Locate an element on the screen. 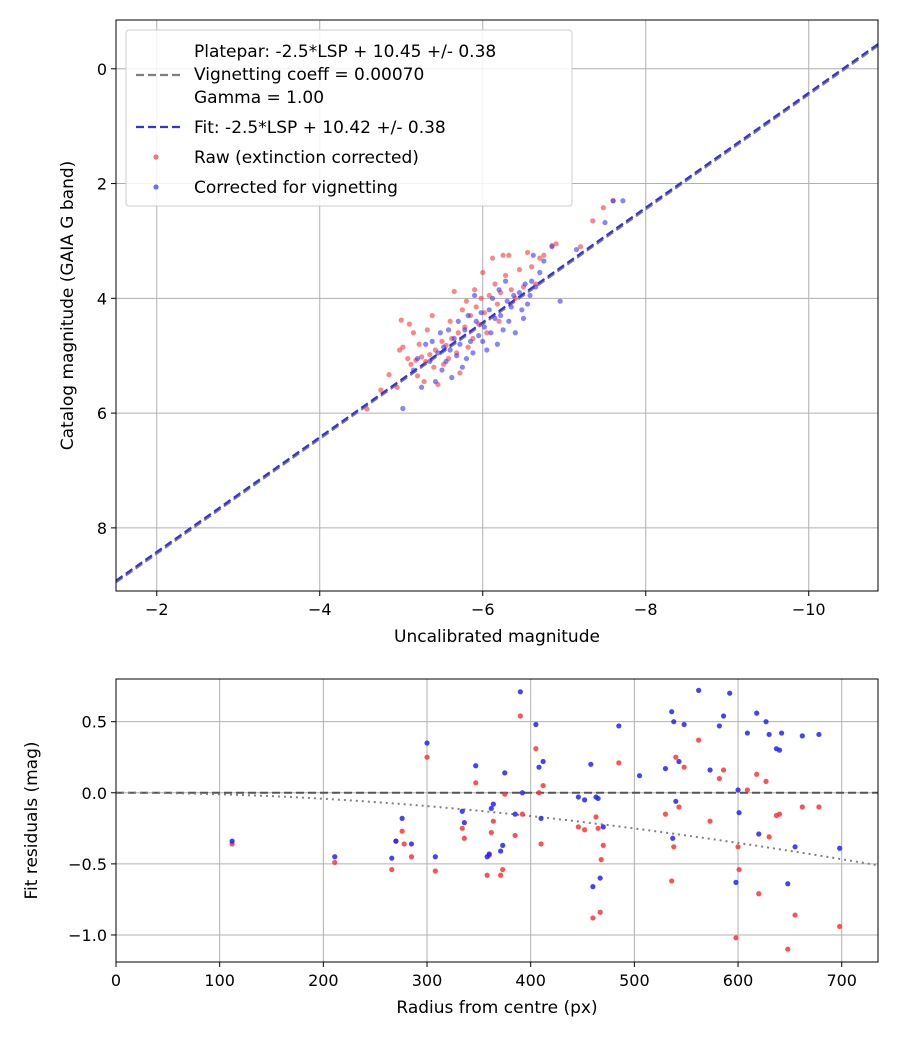  x-tick-label: −8 is located at coordinates (646, 609).